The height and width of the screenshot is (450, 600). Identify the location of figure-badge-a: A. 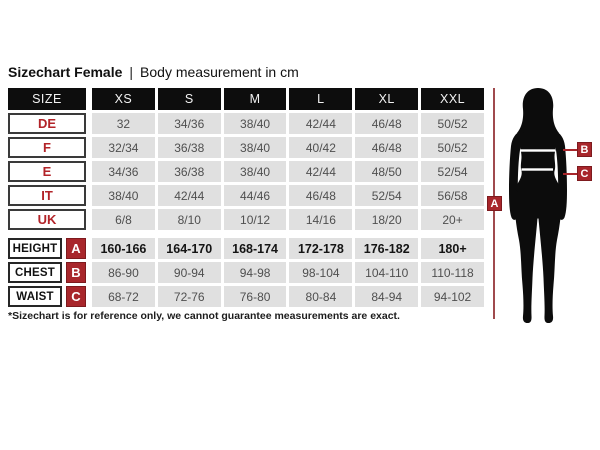
(494, 203).